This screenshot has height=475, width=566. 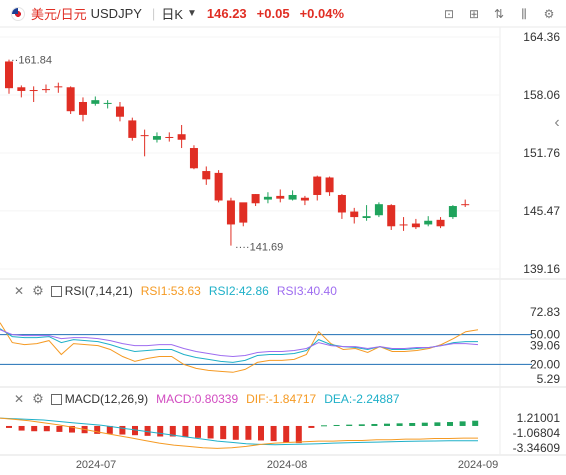 What do you see at coordinates (541, 95) in the screenshot?
I see `y-tick-label: 158.06` at bounding box center [541, 95].